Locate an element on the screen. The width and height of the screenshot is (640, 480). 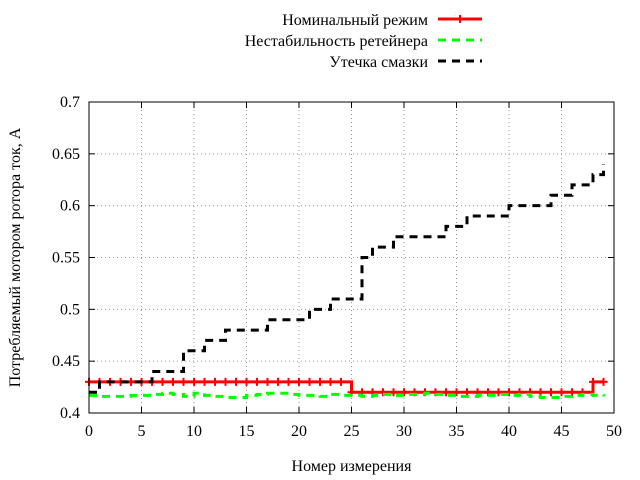
x-tick-label: 0 is located at coordinates (89, 431).